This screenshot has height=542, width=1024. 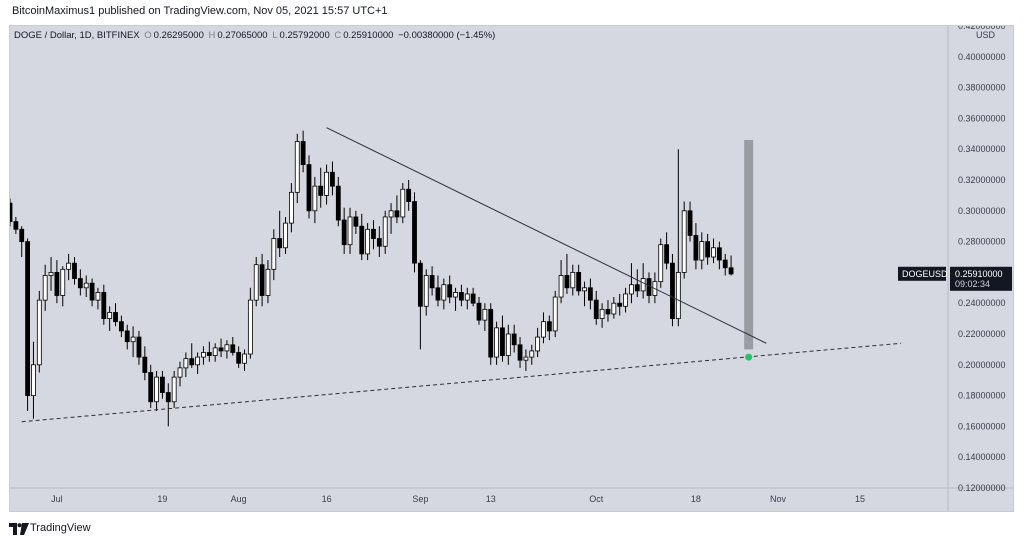 What do you see at coordinates (925, 274) in the screenshot?
I see `price-tag-symbol: DOGEUSD` at bounding box center [925, 274].